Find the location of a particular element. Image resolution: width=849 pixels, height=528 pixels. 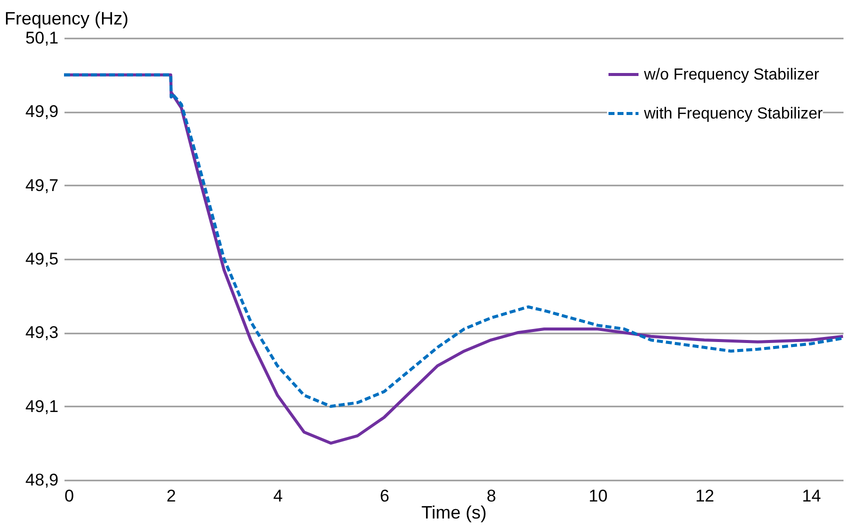

legend-label: w/o Frequency Stabilizer is located at coordinates (731, 75).